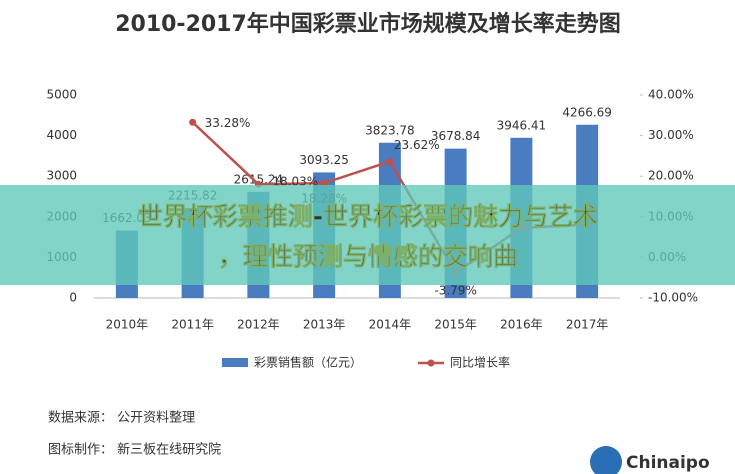 Image resolution: width=735 pixels, height=474 pixels. Describe the element at coordinates (324, 160) in the screenshot. I see `bar-label: 3093.25` at that location.